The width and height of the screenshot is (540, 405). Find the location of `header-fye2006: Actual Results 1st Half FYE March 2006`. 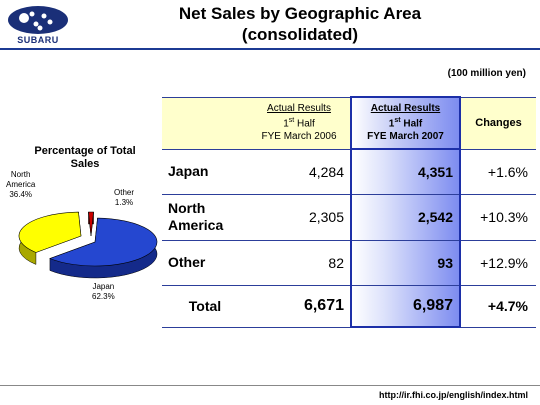

header-fye2006: Actual Results 1st Half FYE March 2006 is located at coordinates (299, 122).